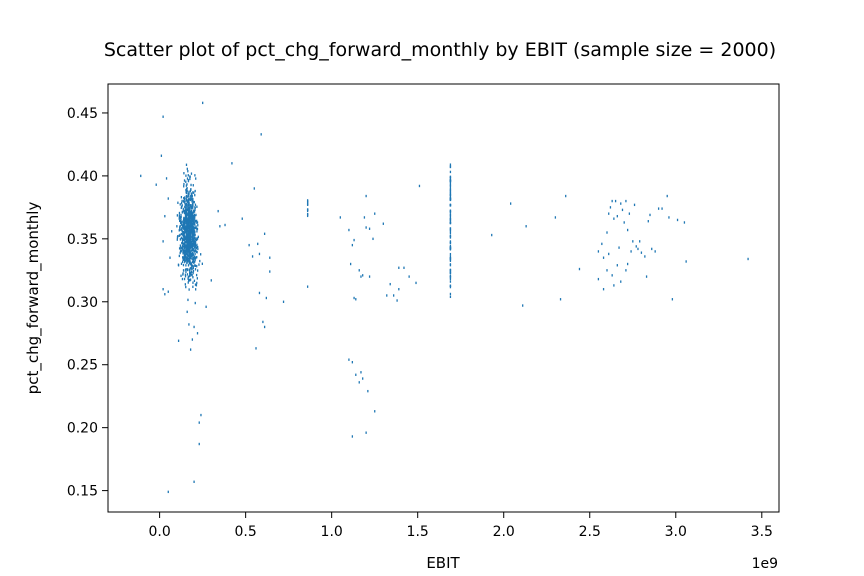  What do you see at coordinates (82, 114) in the screenshot?
I see `y-tick-label: 0.45` at bounding box center [82, 114].